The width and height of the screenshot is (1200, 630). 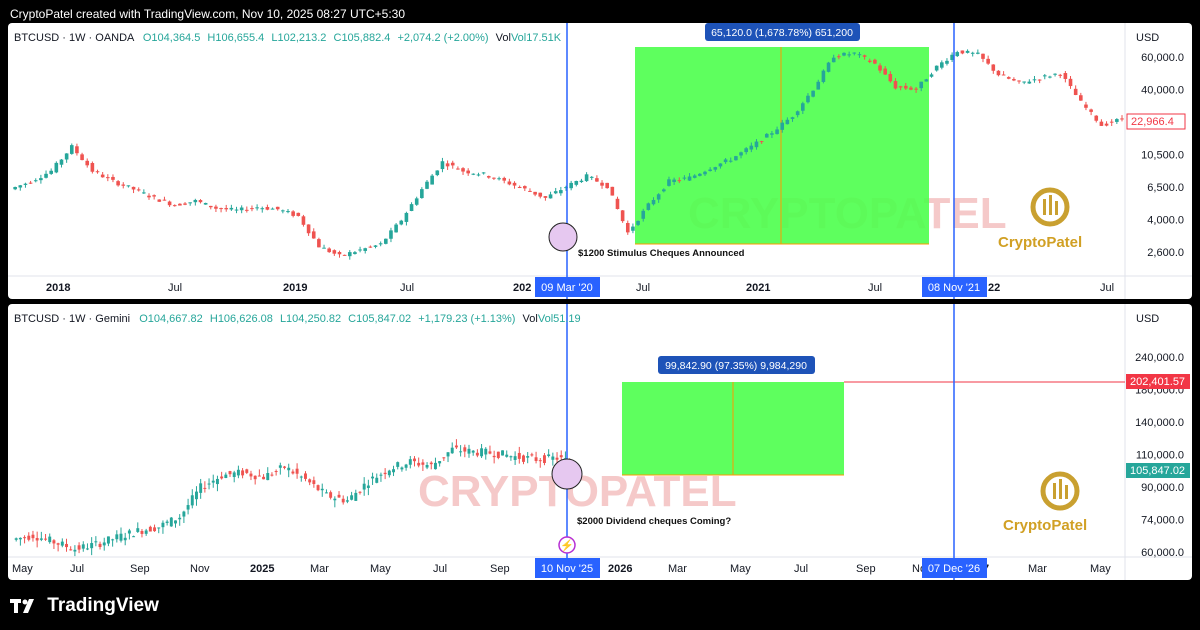 What do you see at coordinates (580, 288) in the screenshot?
I see `time-axis: 2018 Jul 2019 Jul 202 Jul 2021 Jul 22 Jul` at bounding box center [580, 288].